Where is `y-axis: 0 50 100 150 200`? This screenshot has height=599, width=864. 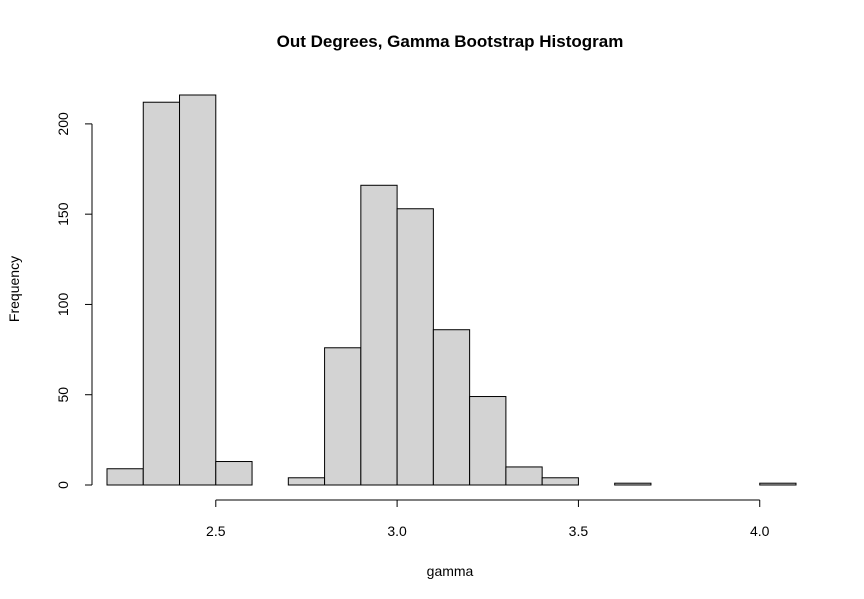 y-axis: 0 50 100 150 200 is located at coordinates (74, 300).